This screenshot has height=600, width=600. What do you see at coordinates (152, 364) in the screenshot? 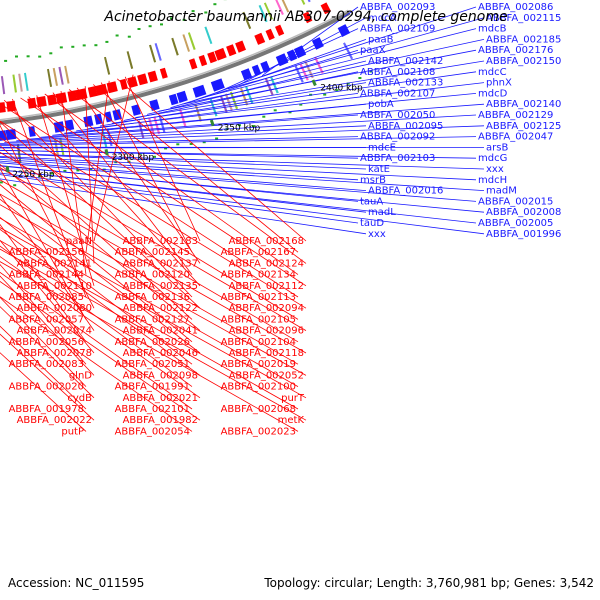
I see `reverse-gene-label: ABBFA_002051` at bounding box center [152, 364].